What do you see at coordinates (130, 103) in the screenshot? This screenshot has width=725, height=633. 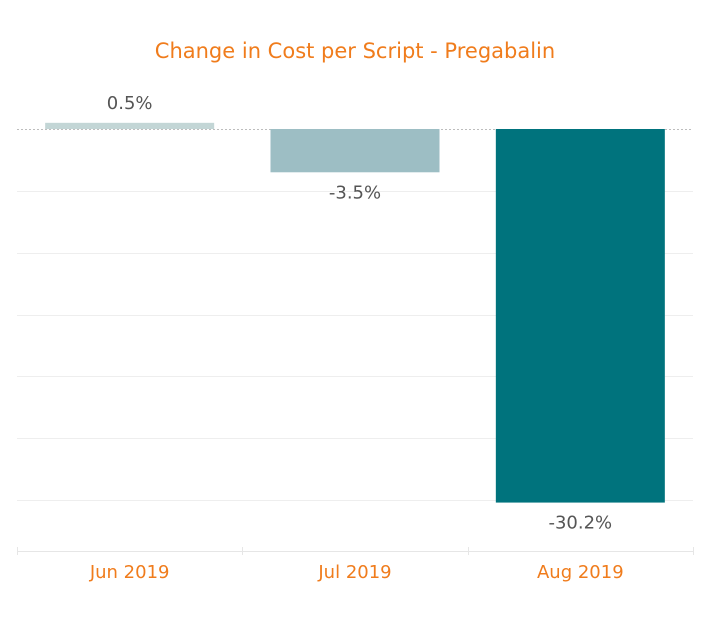 I see `data-label: 0.5%` at bounding box center [130, 103].